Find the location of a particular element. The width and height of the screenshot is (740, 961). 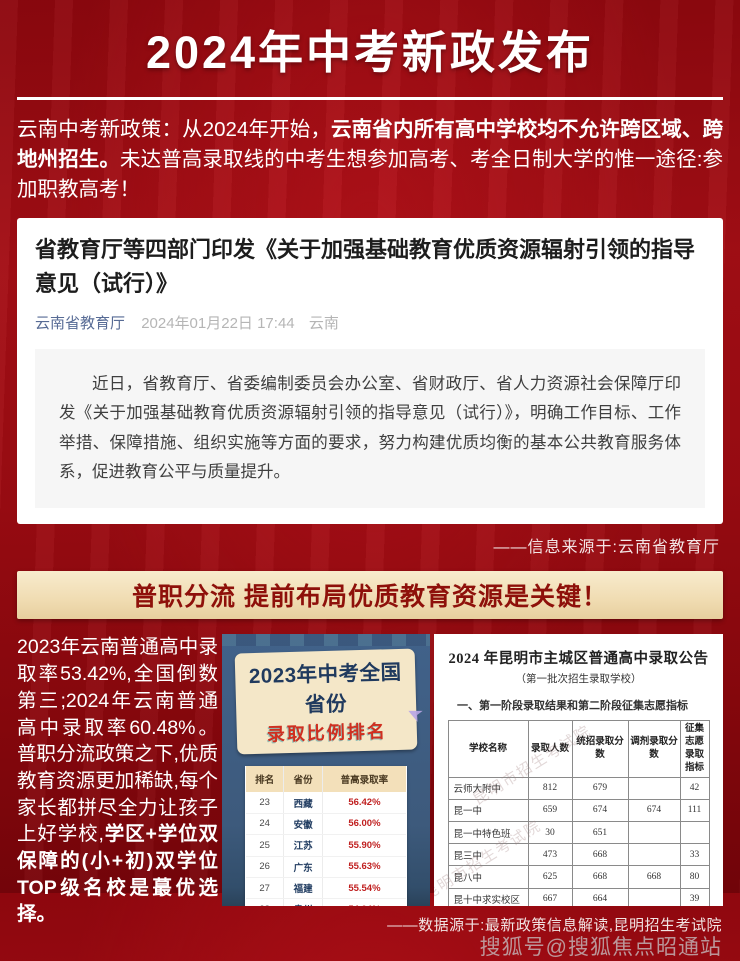

ranking-header-province: 省份 is located at coordinates (303, 779).